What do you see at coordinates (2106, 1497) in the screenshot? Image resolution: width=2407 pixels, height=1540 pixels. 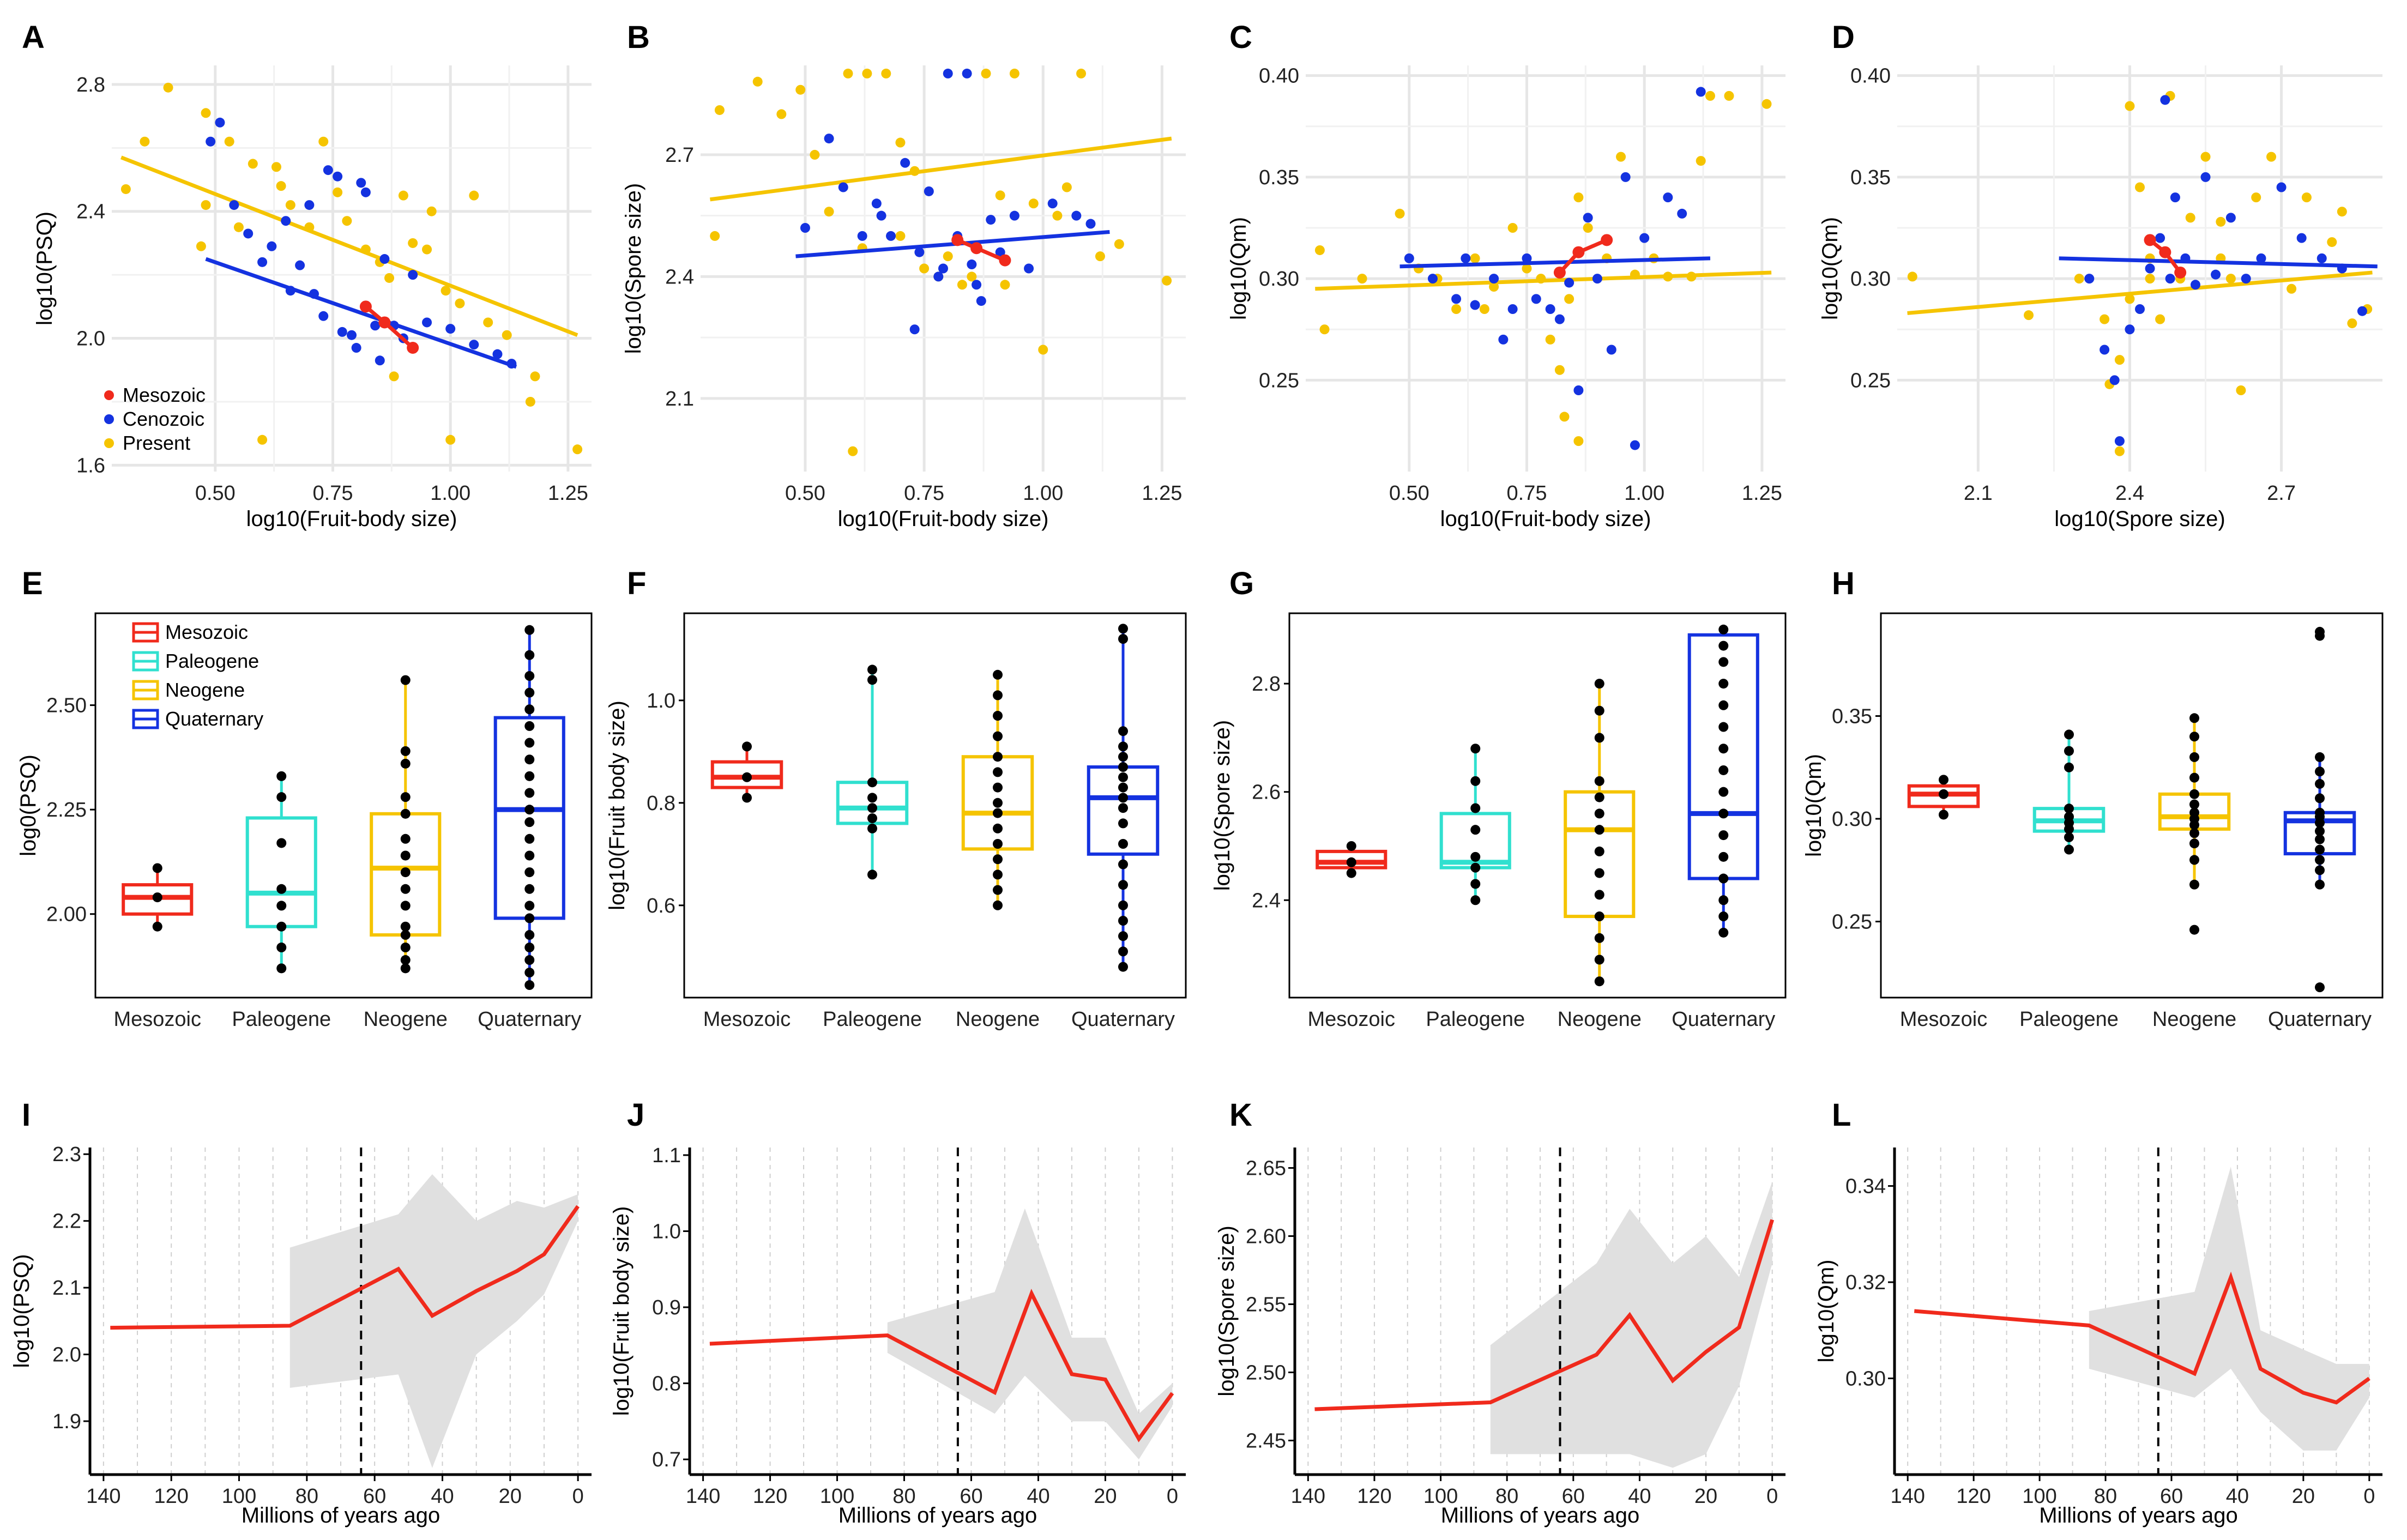 I see `x-tick-label: 80` at bounding box center [2106, 1497].